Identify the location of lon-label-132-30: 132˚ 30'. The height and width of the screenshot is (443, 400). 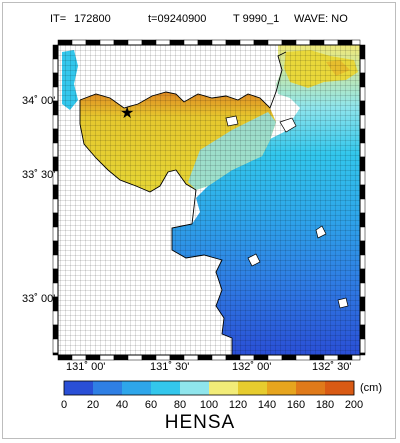
(331, 367).